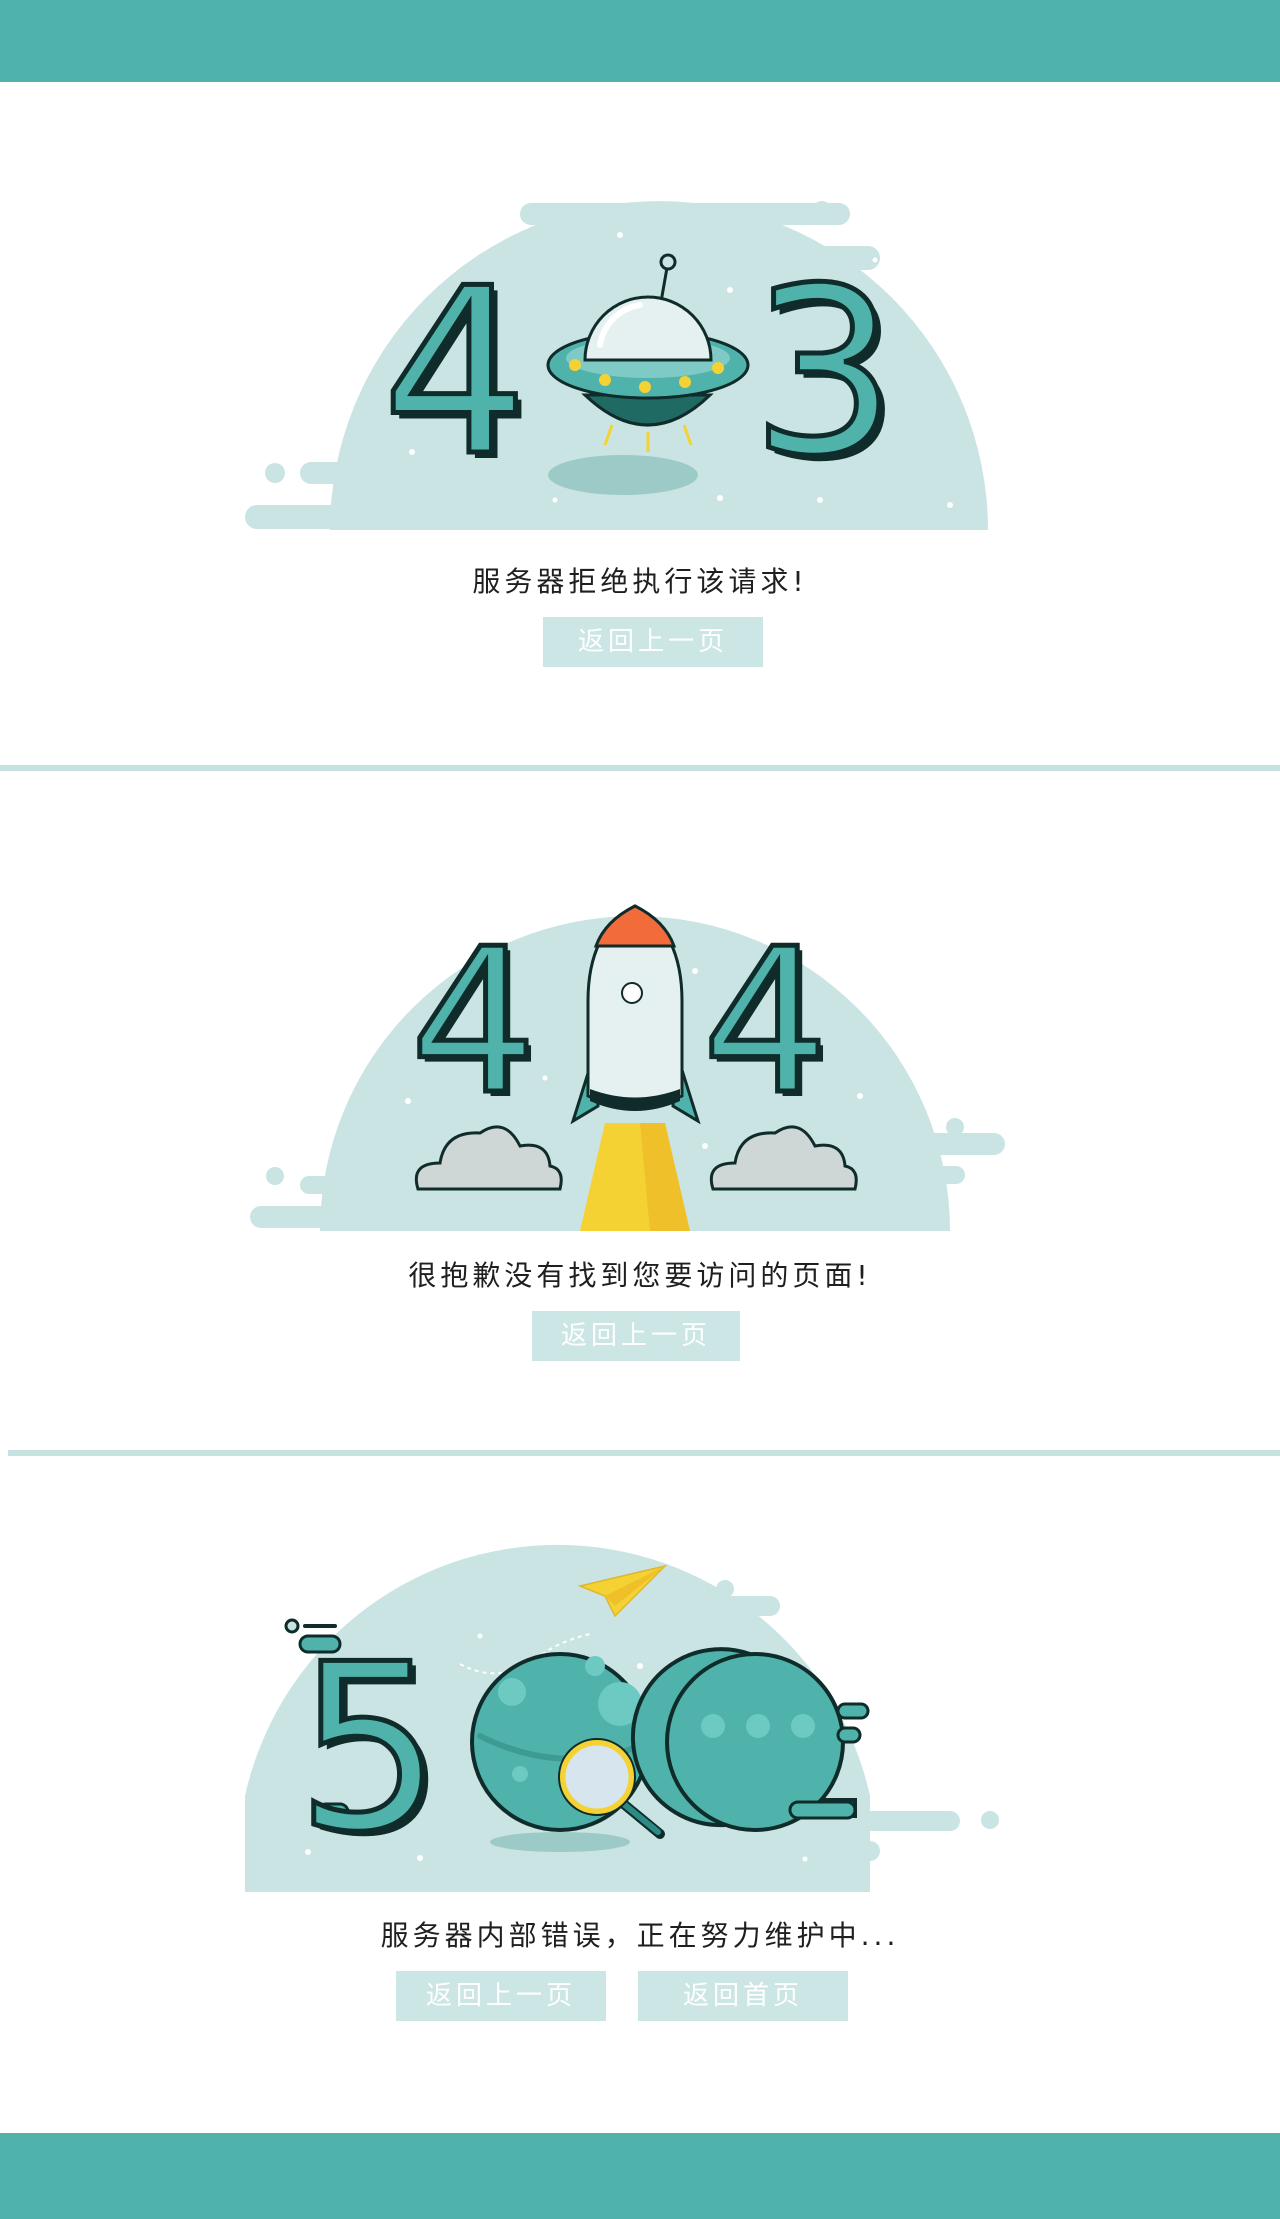 Image resolution: width=1280 pixels, height=2219 pixels. I want to click on svg-text: 5, so click(369, 1749).